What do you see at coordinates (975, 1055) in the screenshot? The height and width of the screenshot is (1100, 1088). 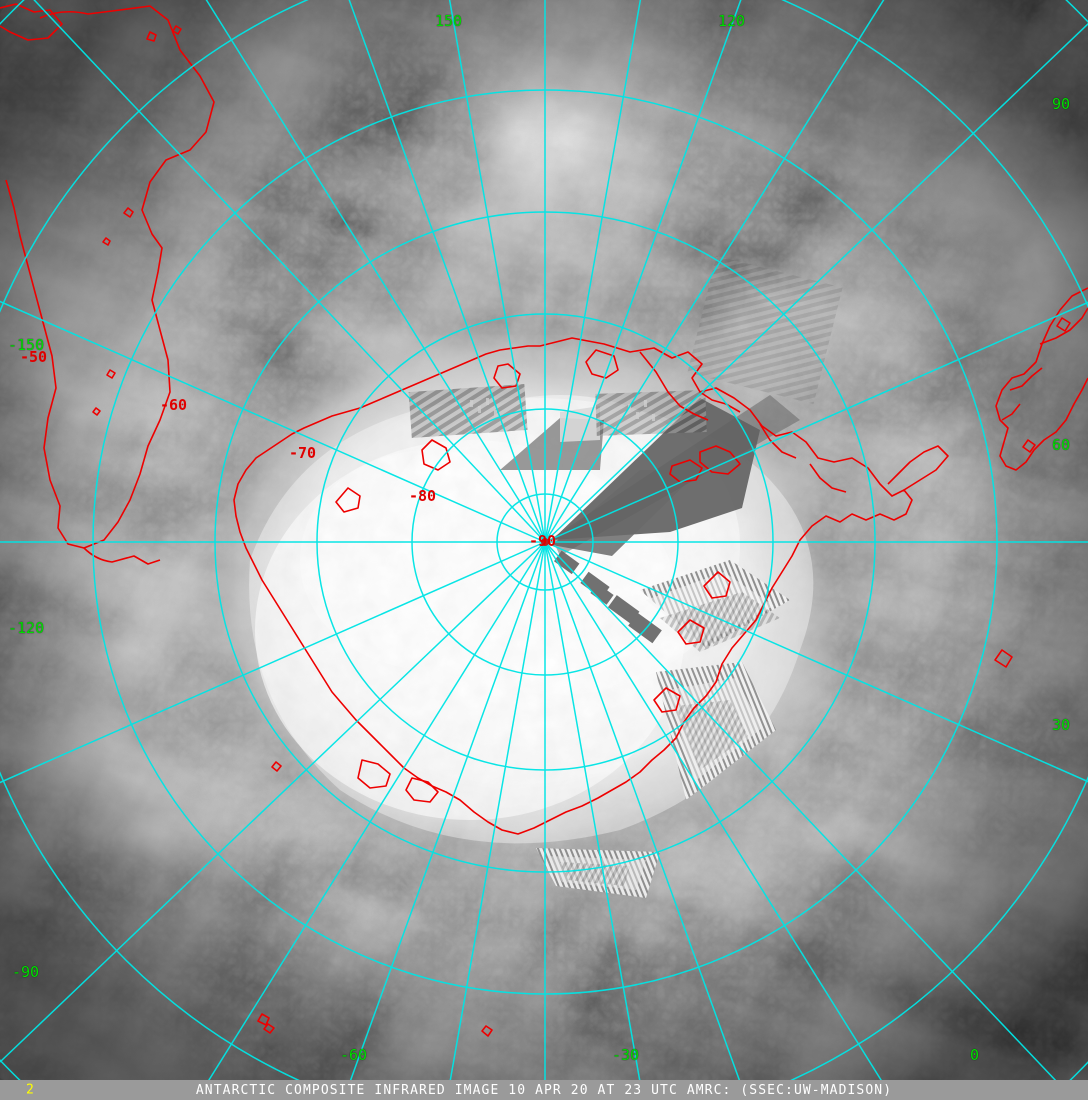 I see `longitude-label-0: 0` at bounding box center [975, 1055].